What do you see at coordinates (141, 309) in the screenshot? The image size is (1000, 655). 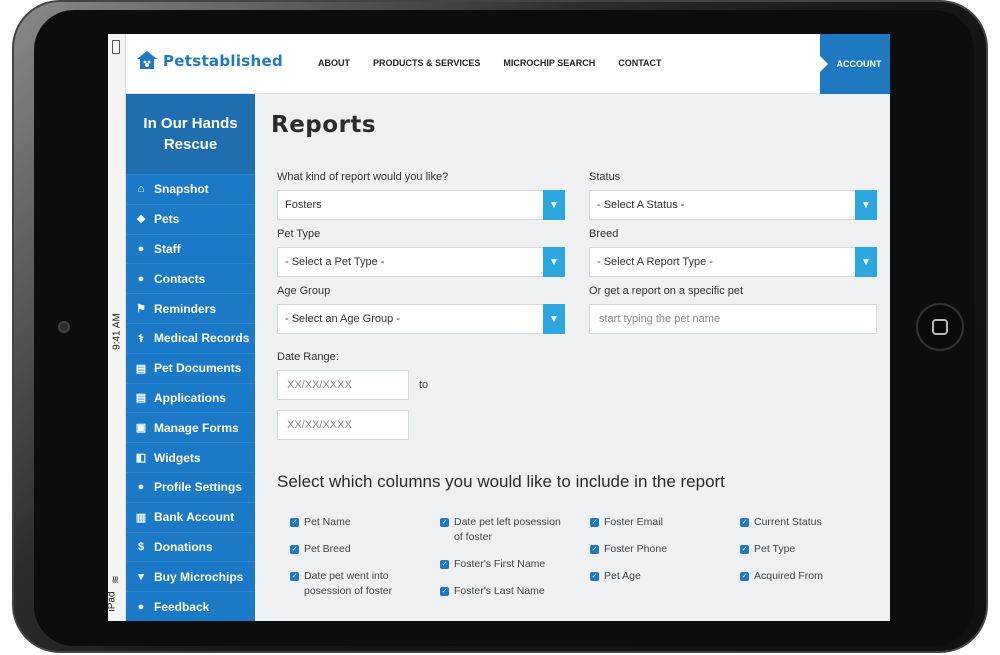 I see `flag-icon: ⚑` at bounding box center [141, 309].